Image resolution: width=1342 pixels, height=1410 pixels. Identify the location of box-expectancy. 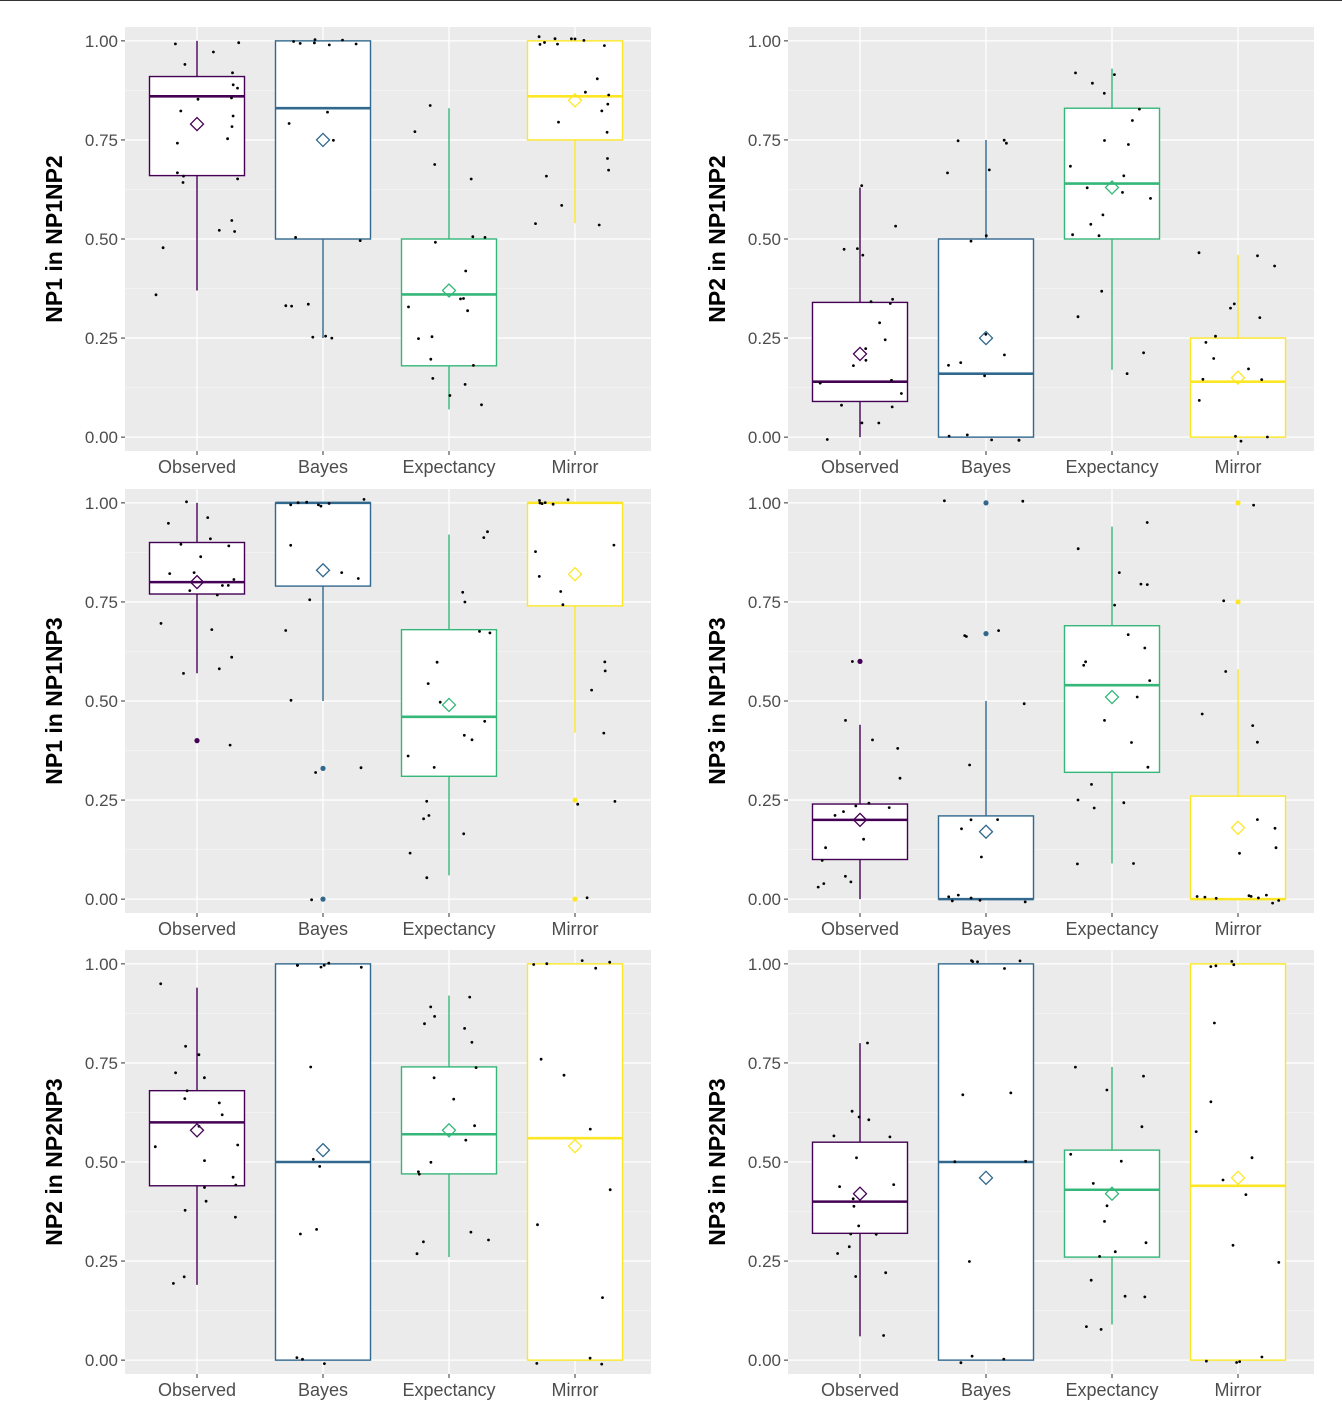
(1112, 219).